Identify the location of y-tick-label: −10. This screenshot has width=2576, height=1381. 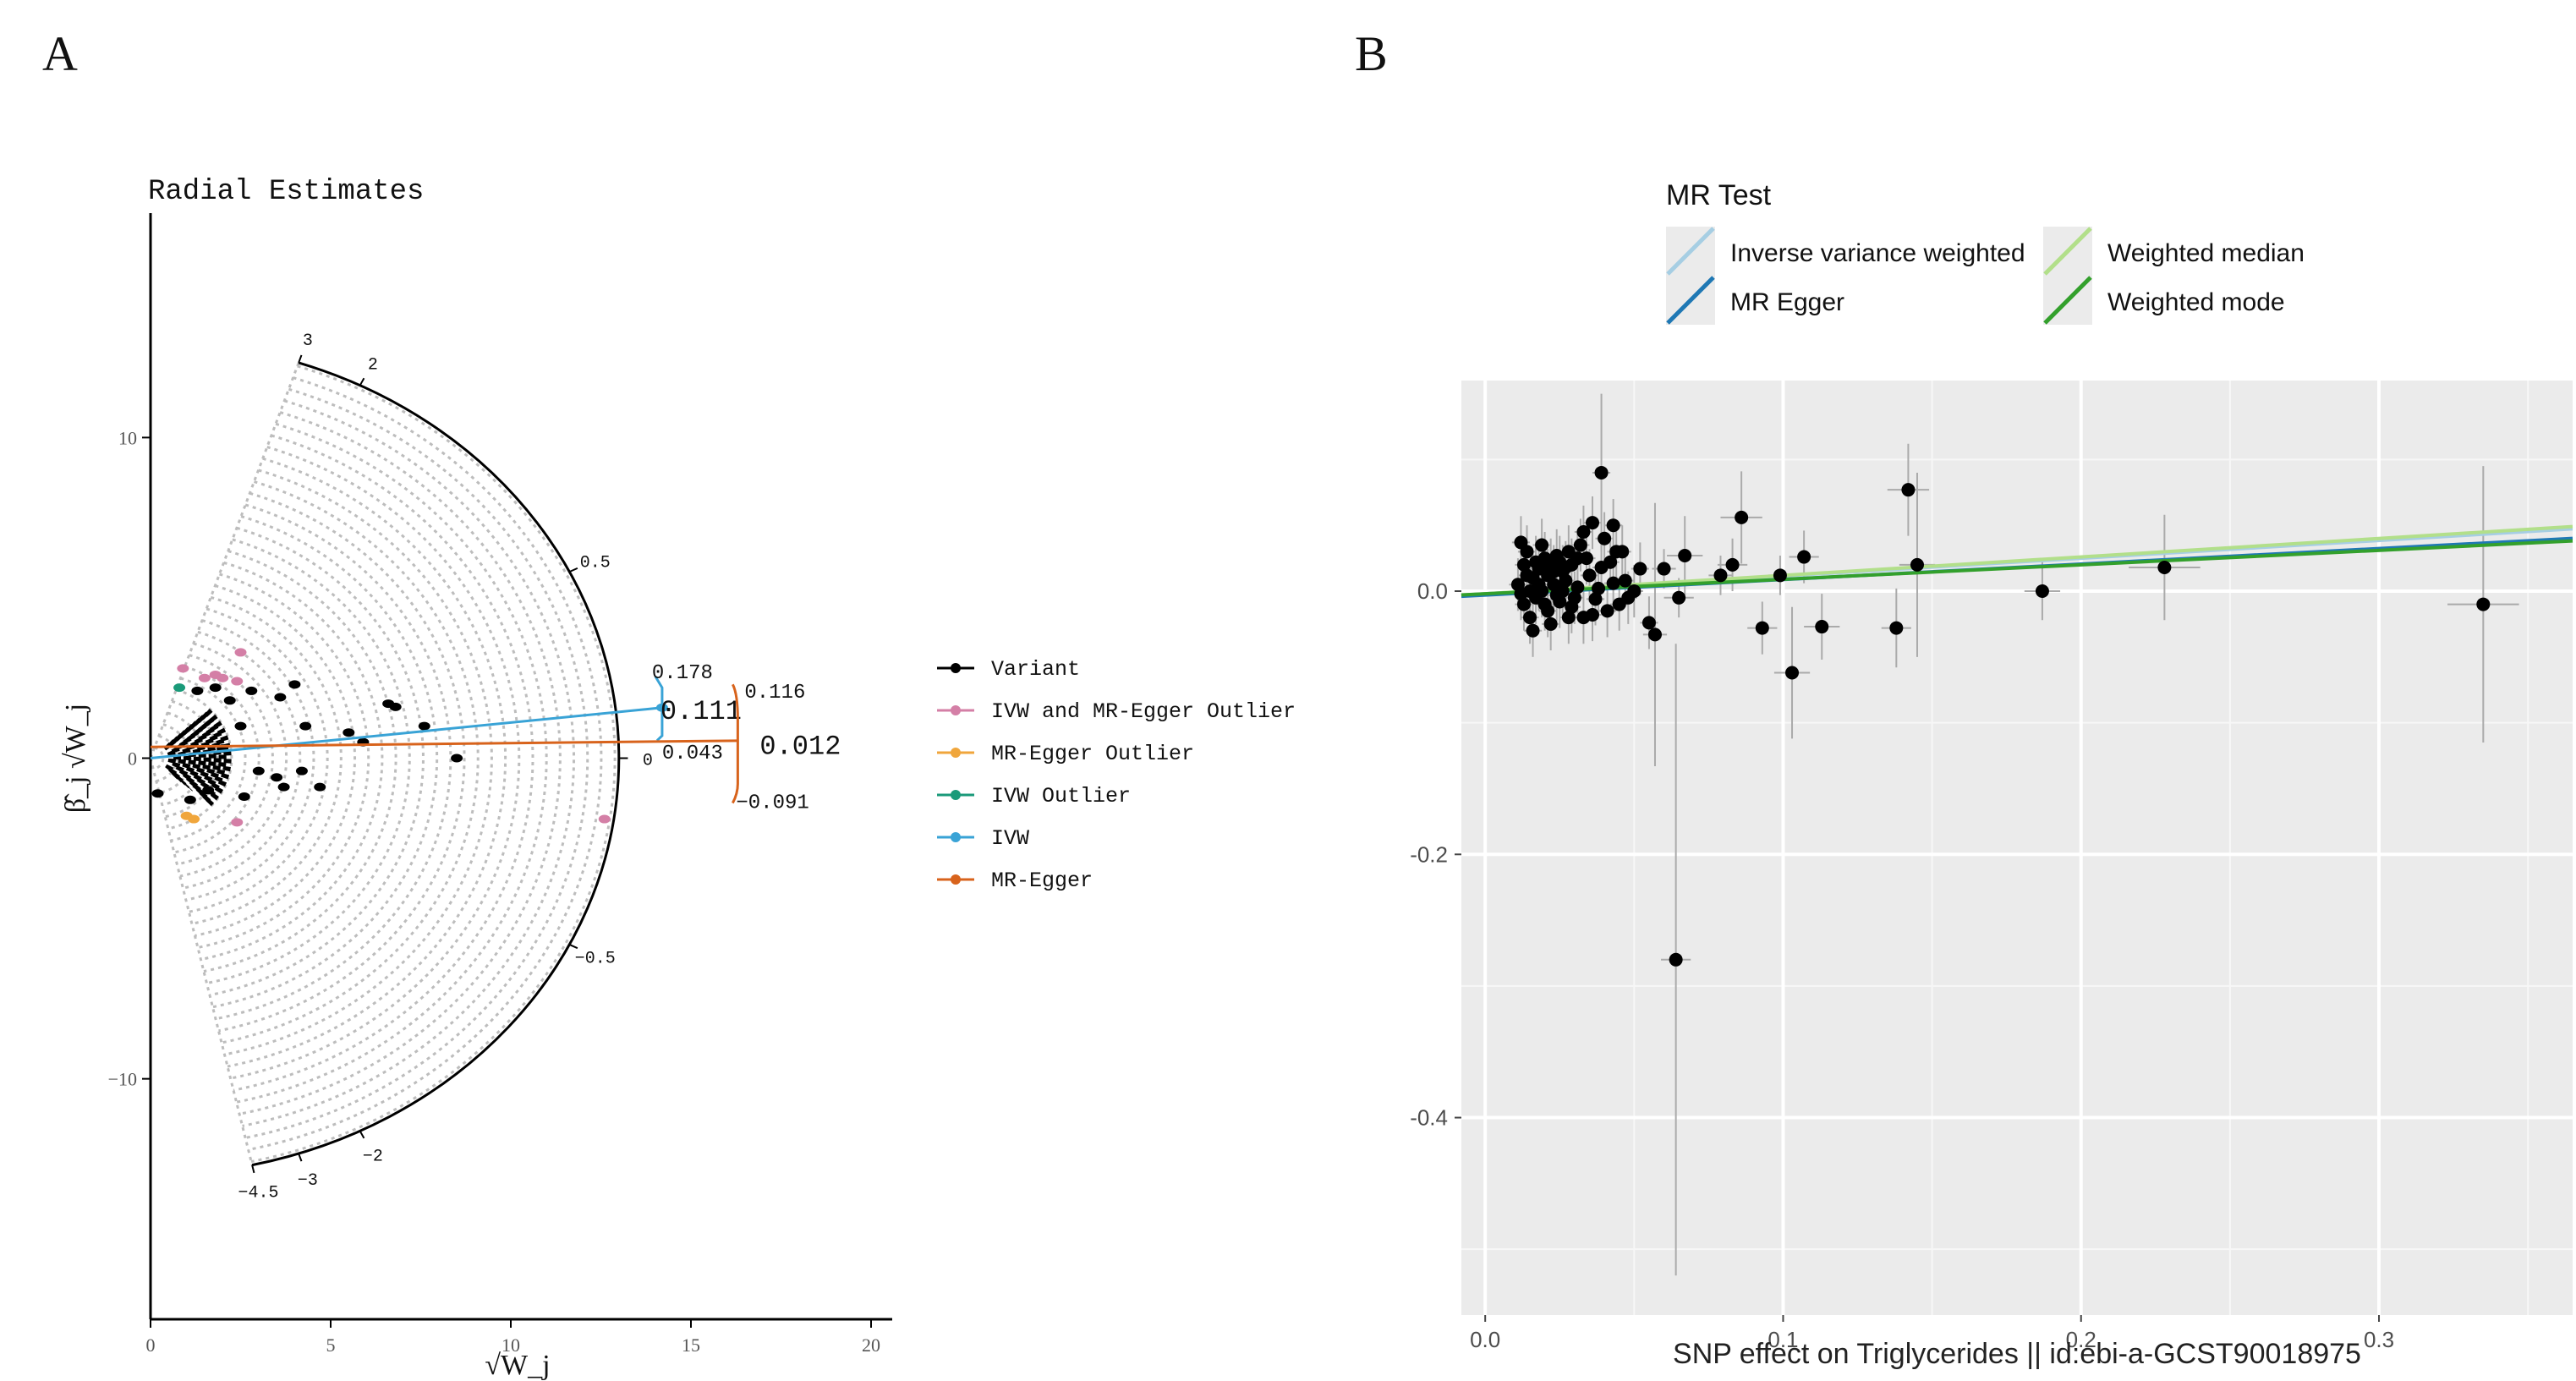
(122, 1079).